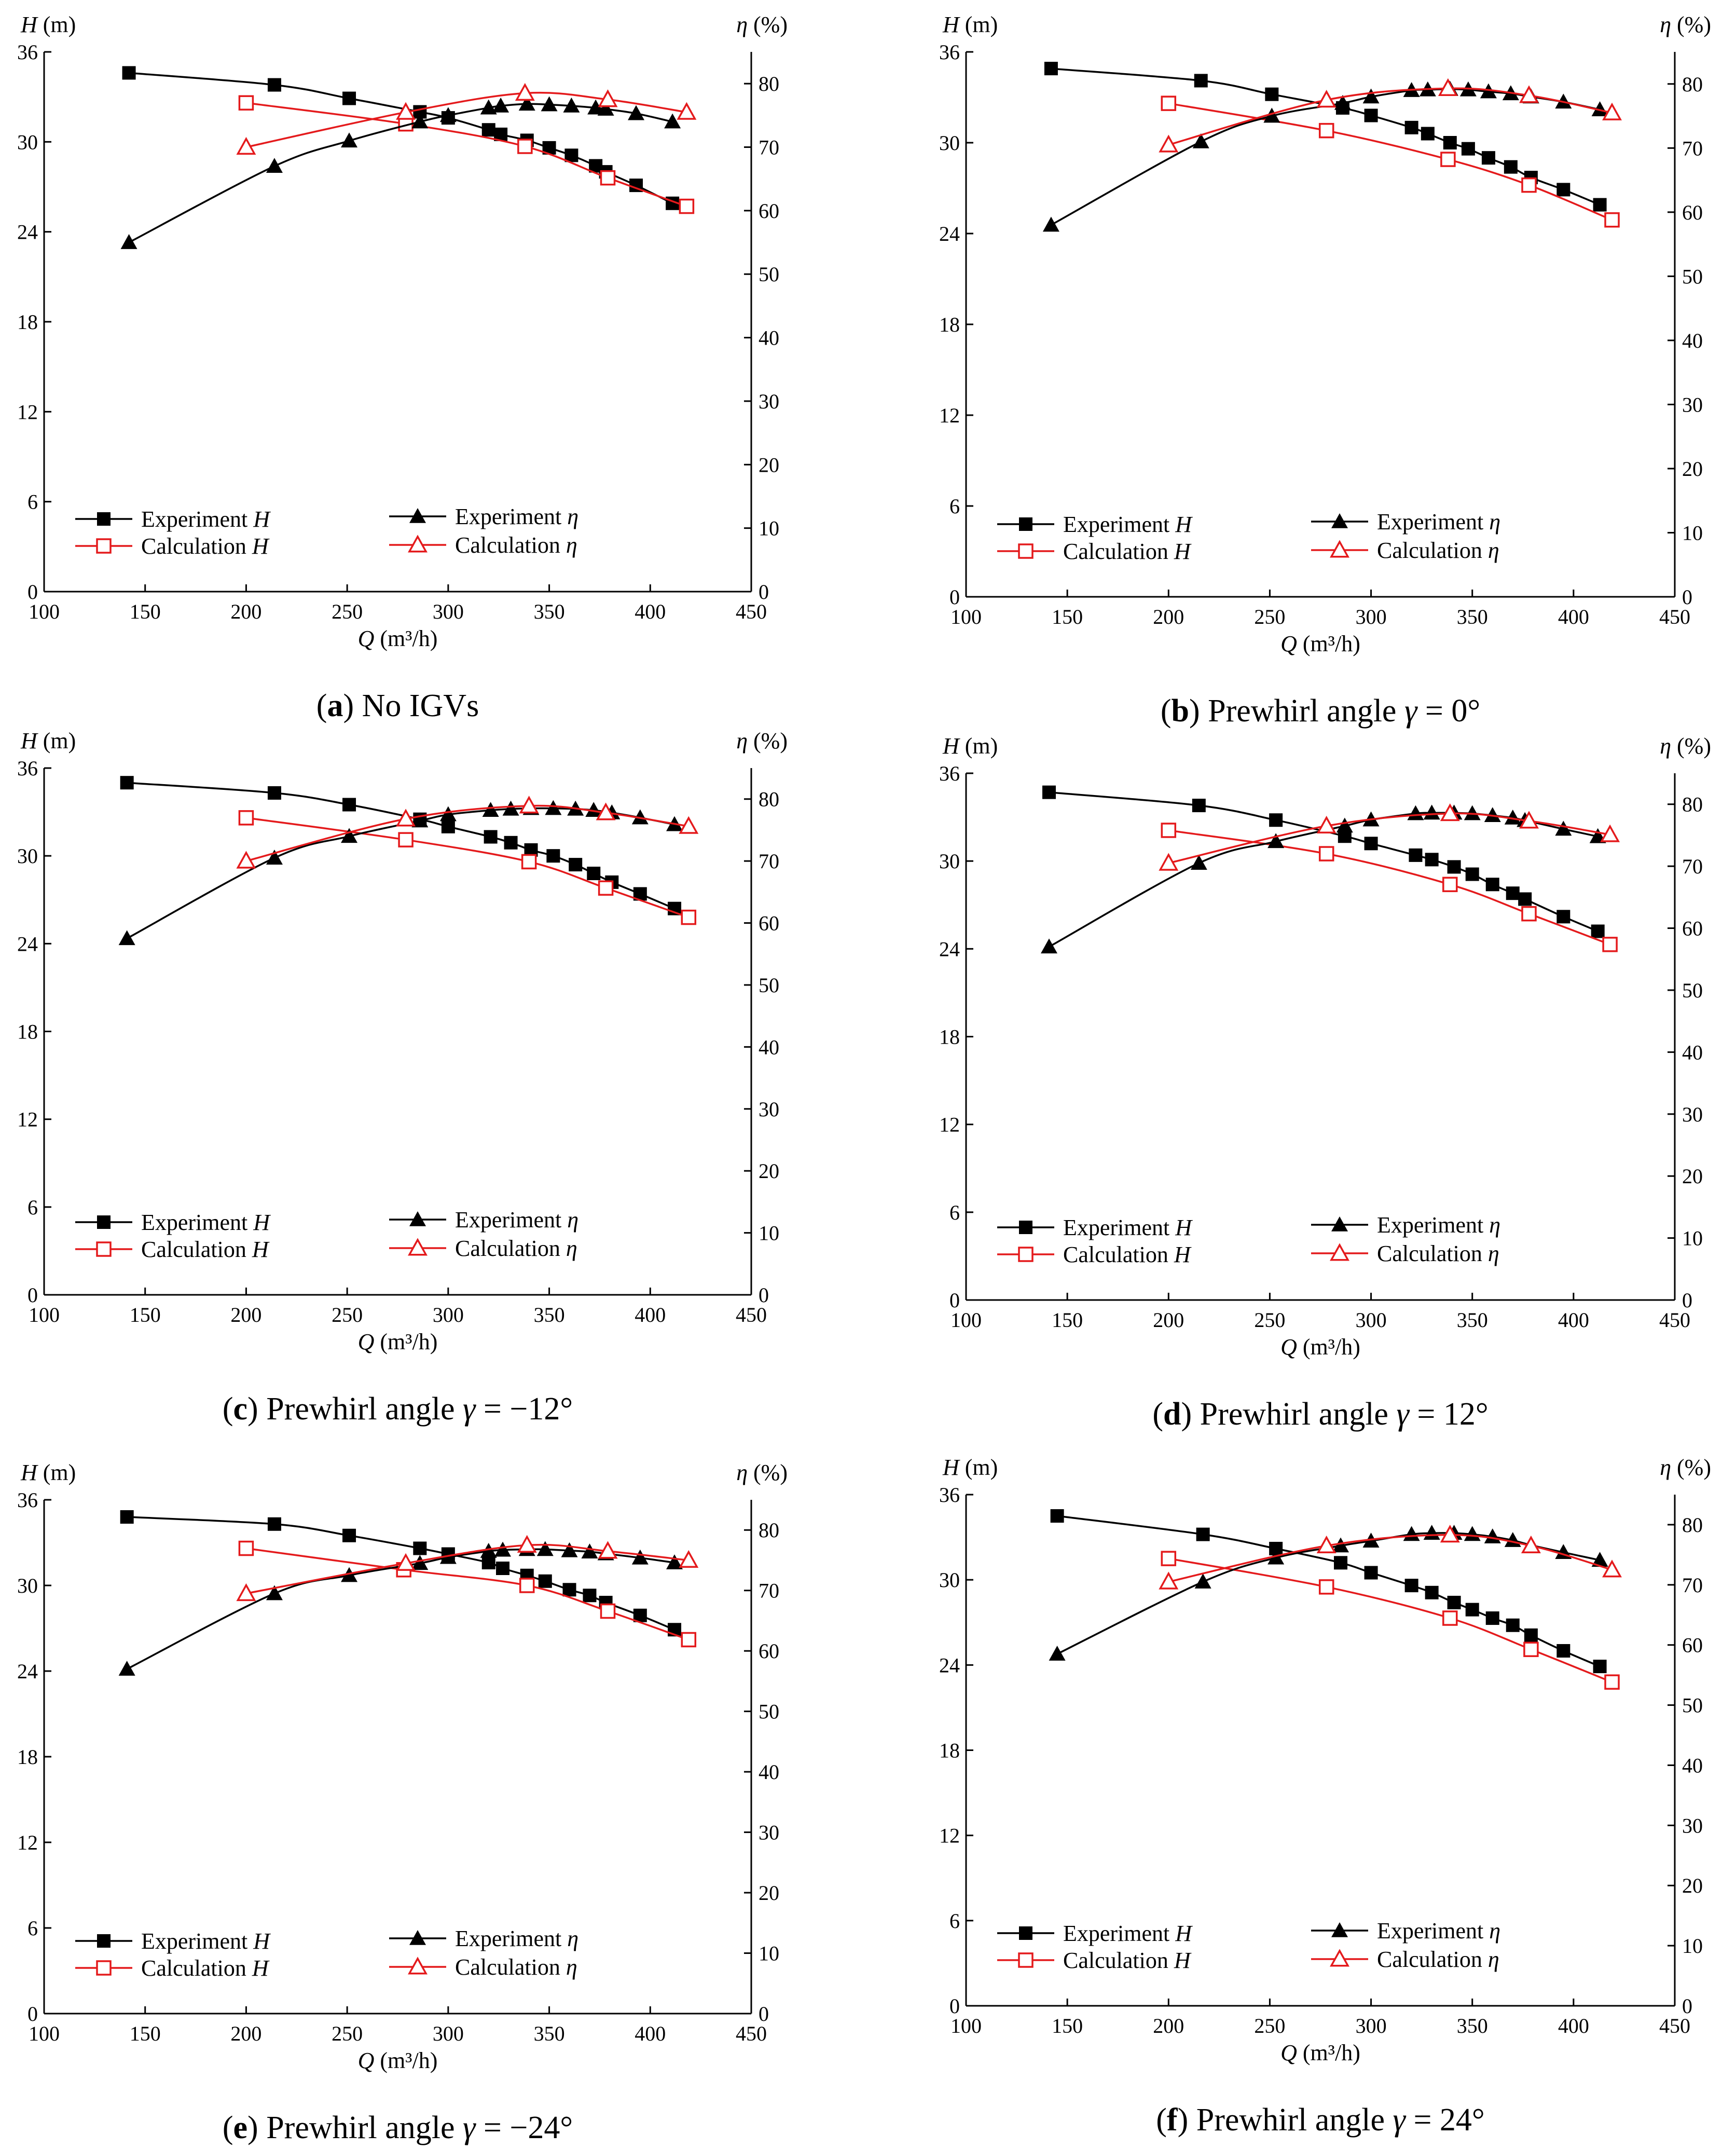  Describe the element at coordinates (1692, 1114) in the screenshot. I see `y-right-tick-label: 30` at that location.